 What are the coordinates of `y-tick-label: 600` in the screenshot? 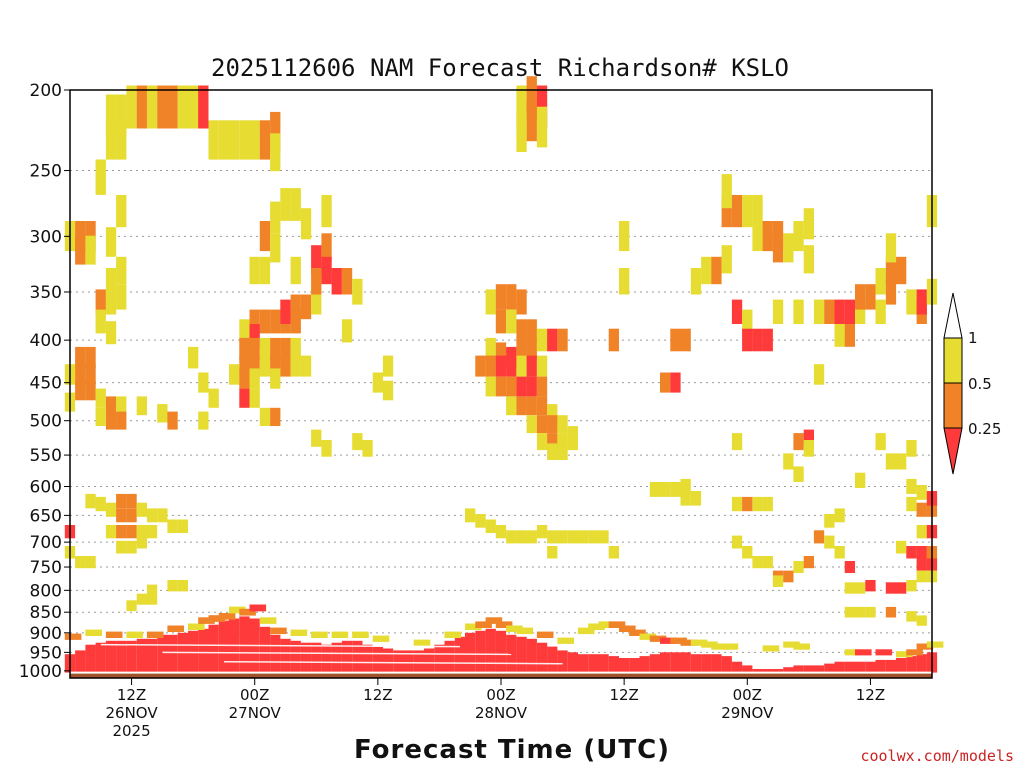 It's located at (46, 487).